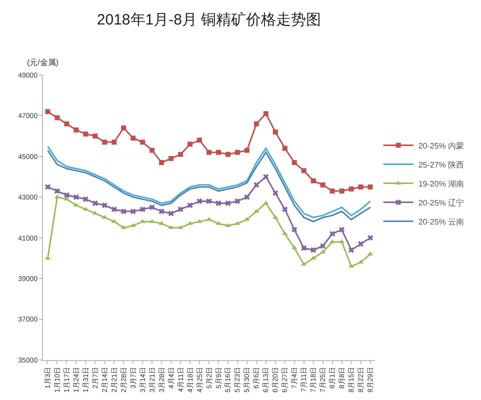 Image resolution: width=481 pixels, height=400 pixels. I want to click on legend-label: 19-20% 湖南, so click(441, 183).